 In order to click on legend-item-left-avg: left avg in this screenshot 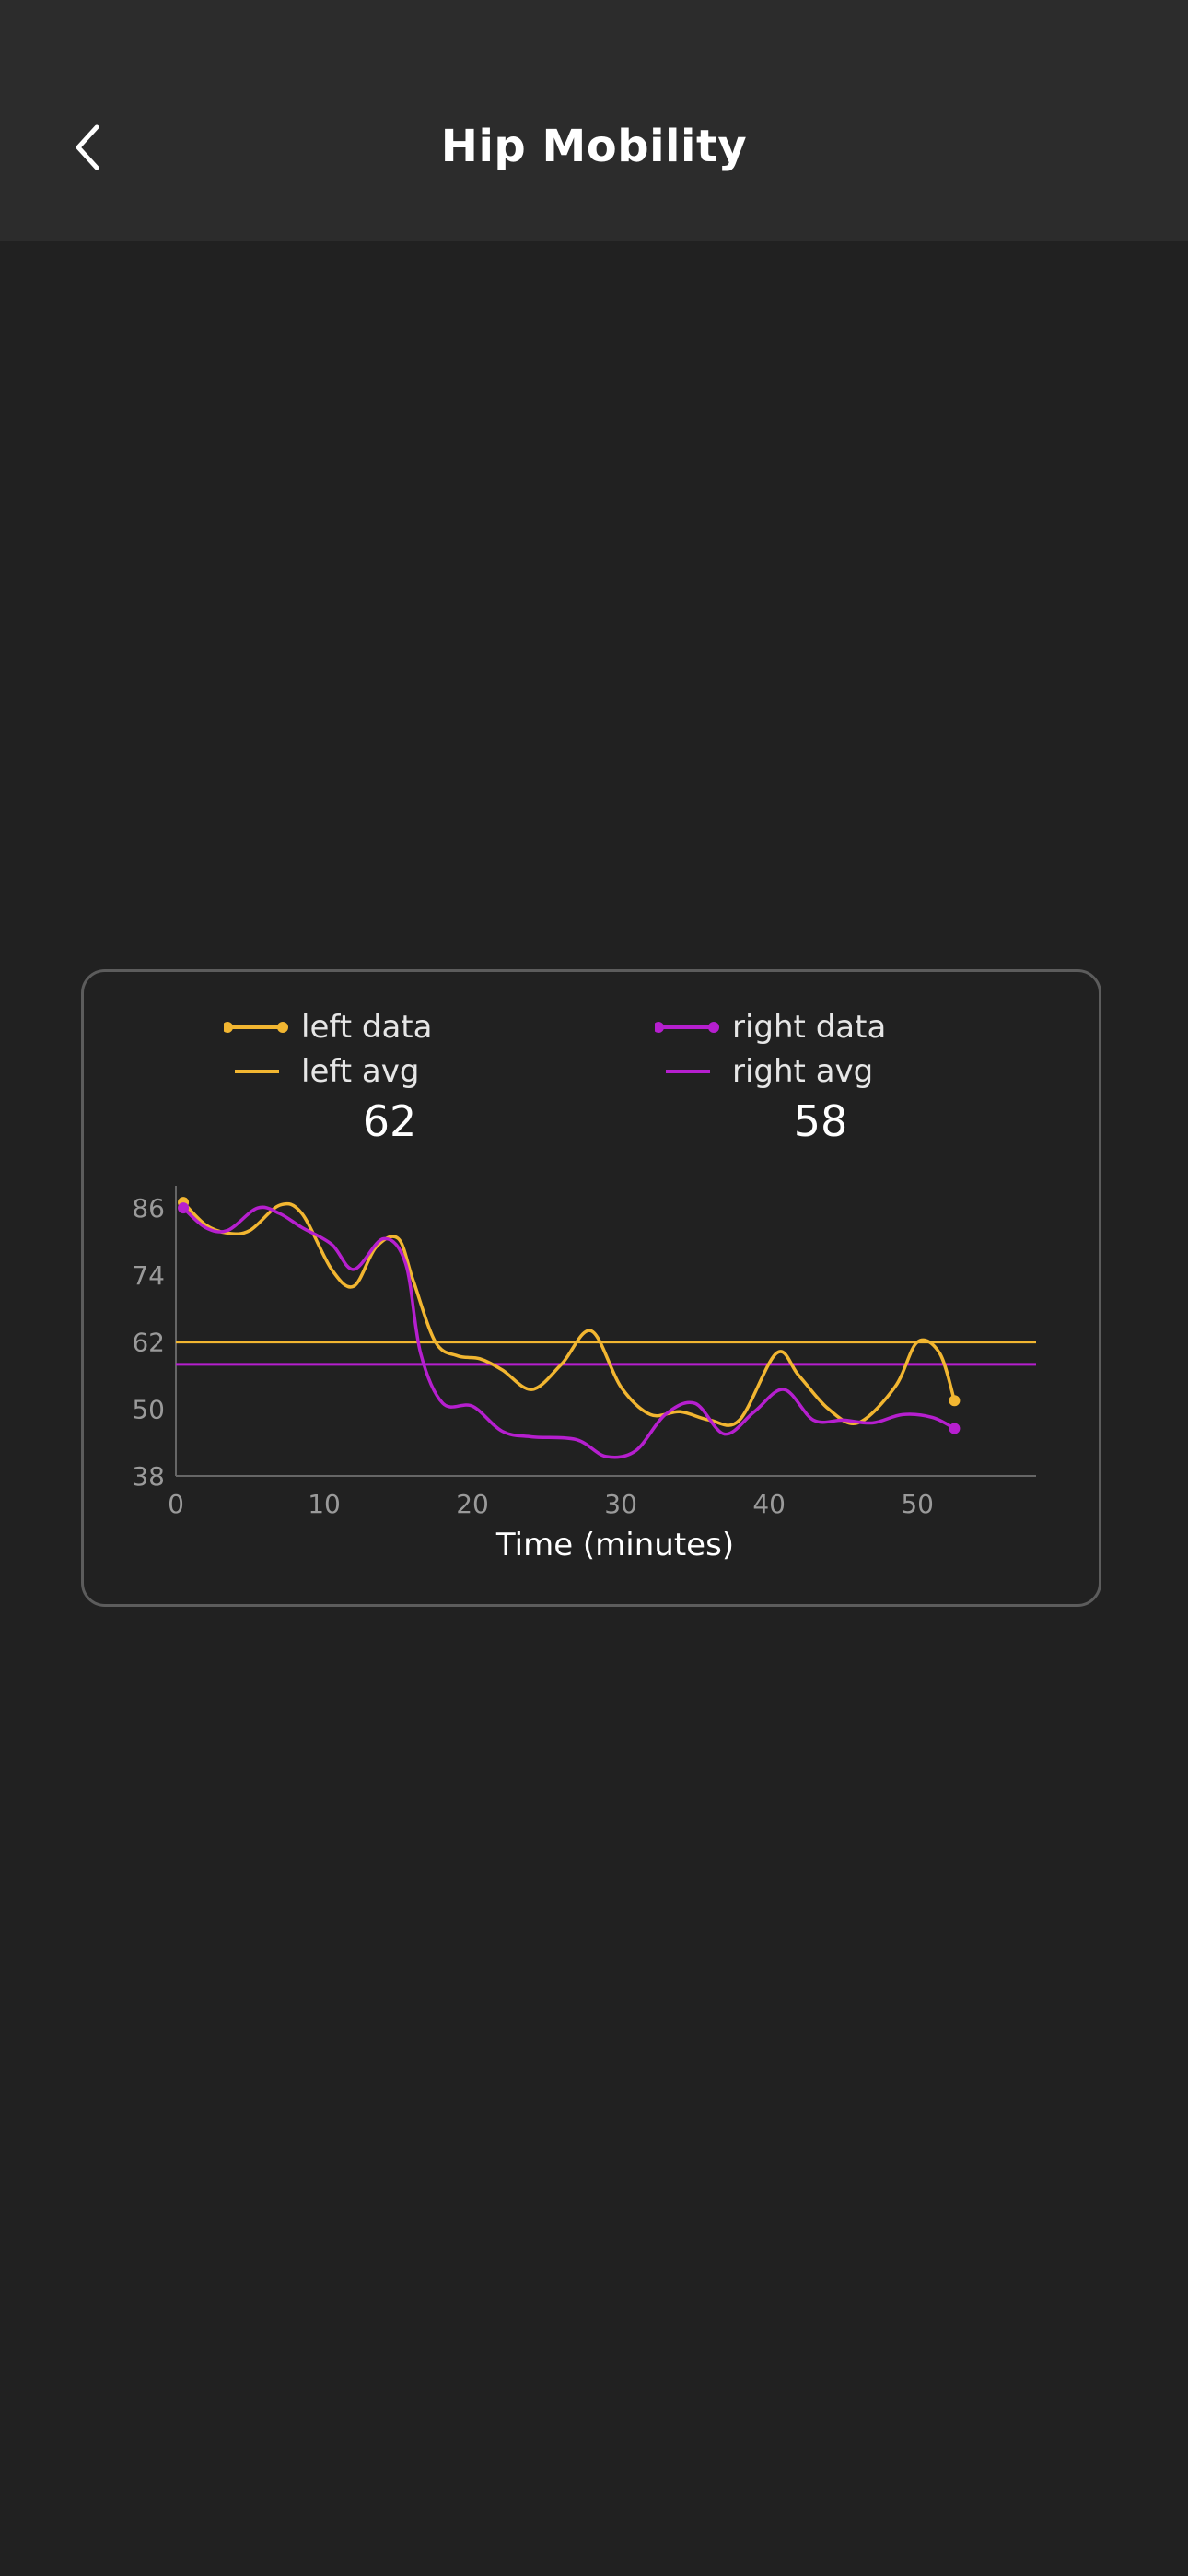, I will do `click(321, 1071)`.